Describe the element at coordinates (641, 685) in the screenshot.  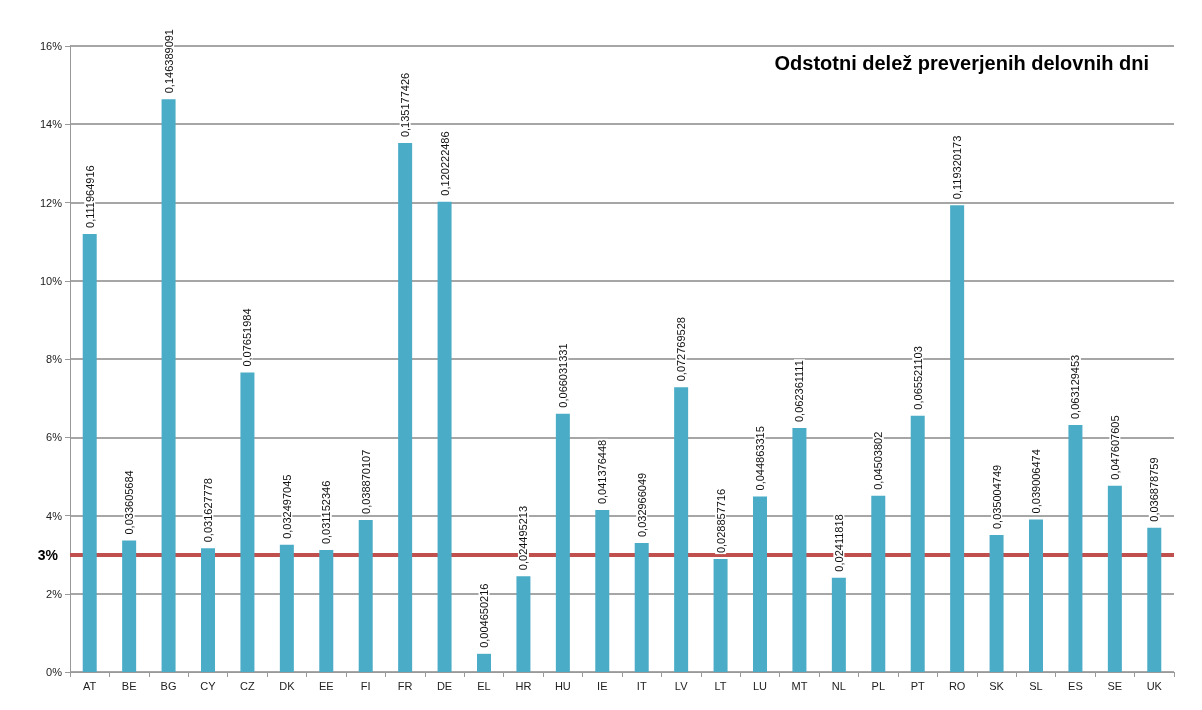
I see `x-tick-label: IT` at that location.